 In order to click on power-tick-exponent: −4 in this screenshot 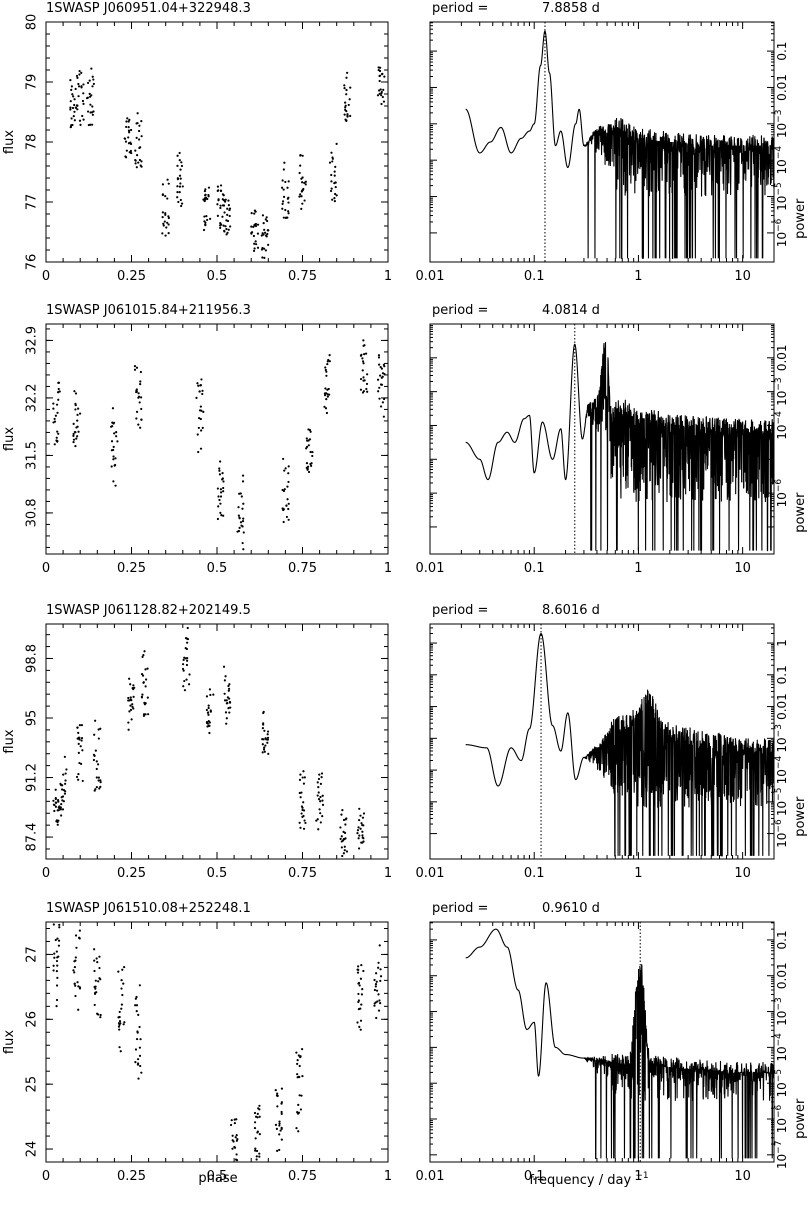, I will do `click(779, 153)`.